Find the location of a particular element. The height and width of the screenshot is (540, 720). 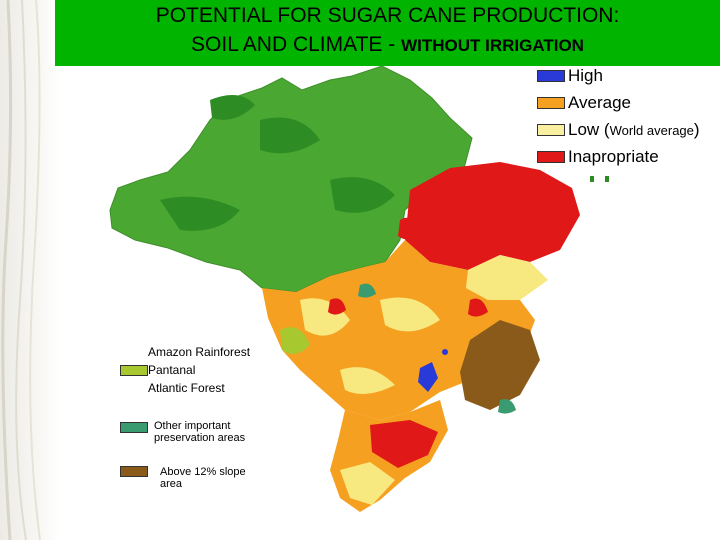

left-border-texture is located at coordinates (30, 270).